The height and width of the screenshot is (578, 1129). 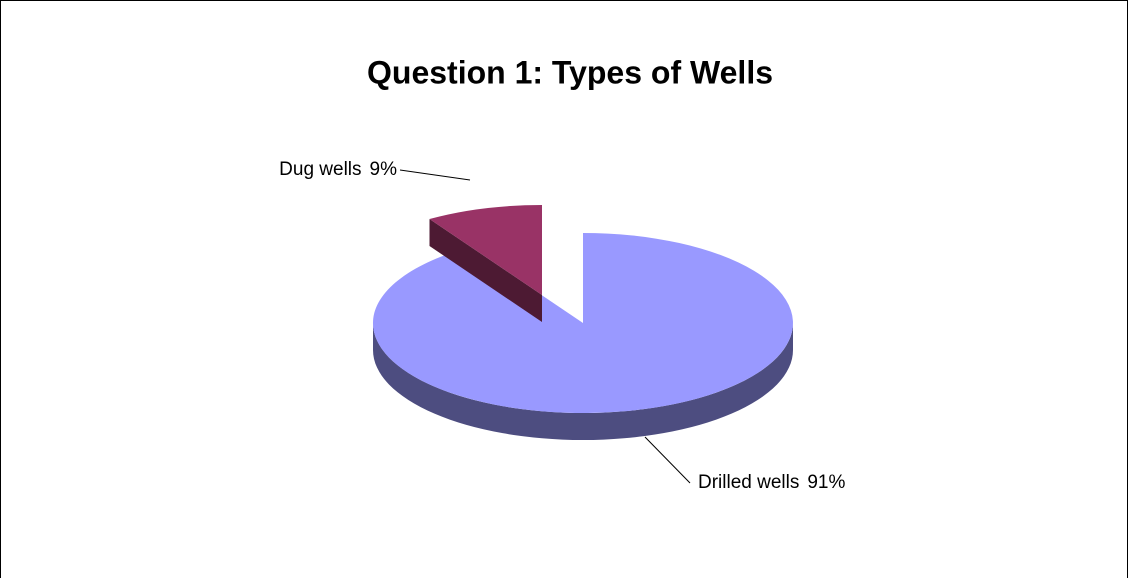 I want to click on data-label-category: Dug wells, so click(x=320, y=169).